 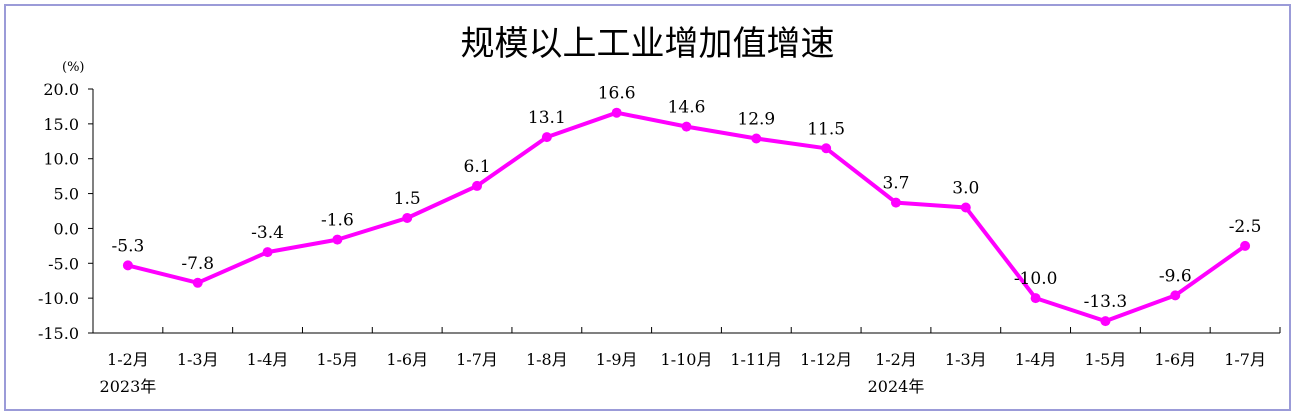 What do you see at coordinates (61, 159) in the screenshot?
I see `y-tick-label: 10.0` at bounding box center [61, 159].